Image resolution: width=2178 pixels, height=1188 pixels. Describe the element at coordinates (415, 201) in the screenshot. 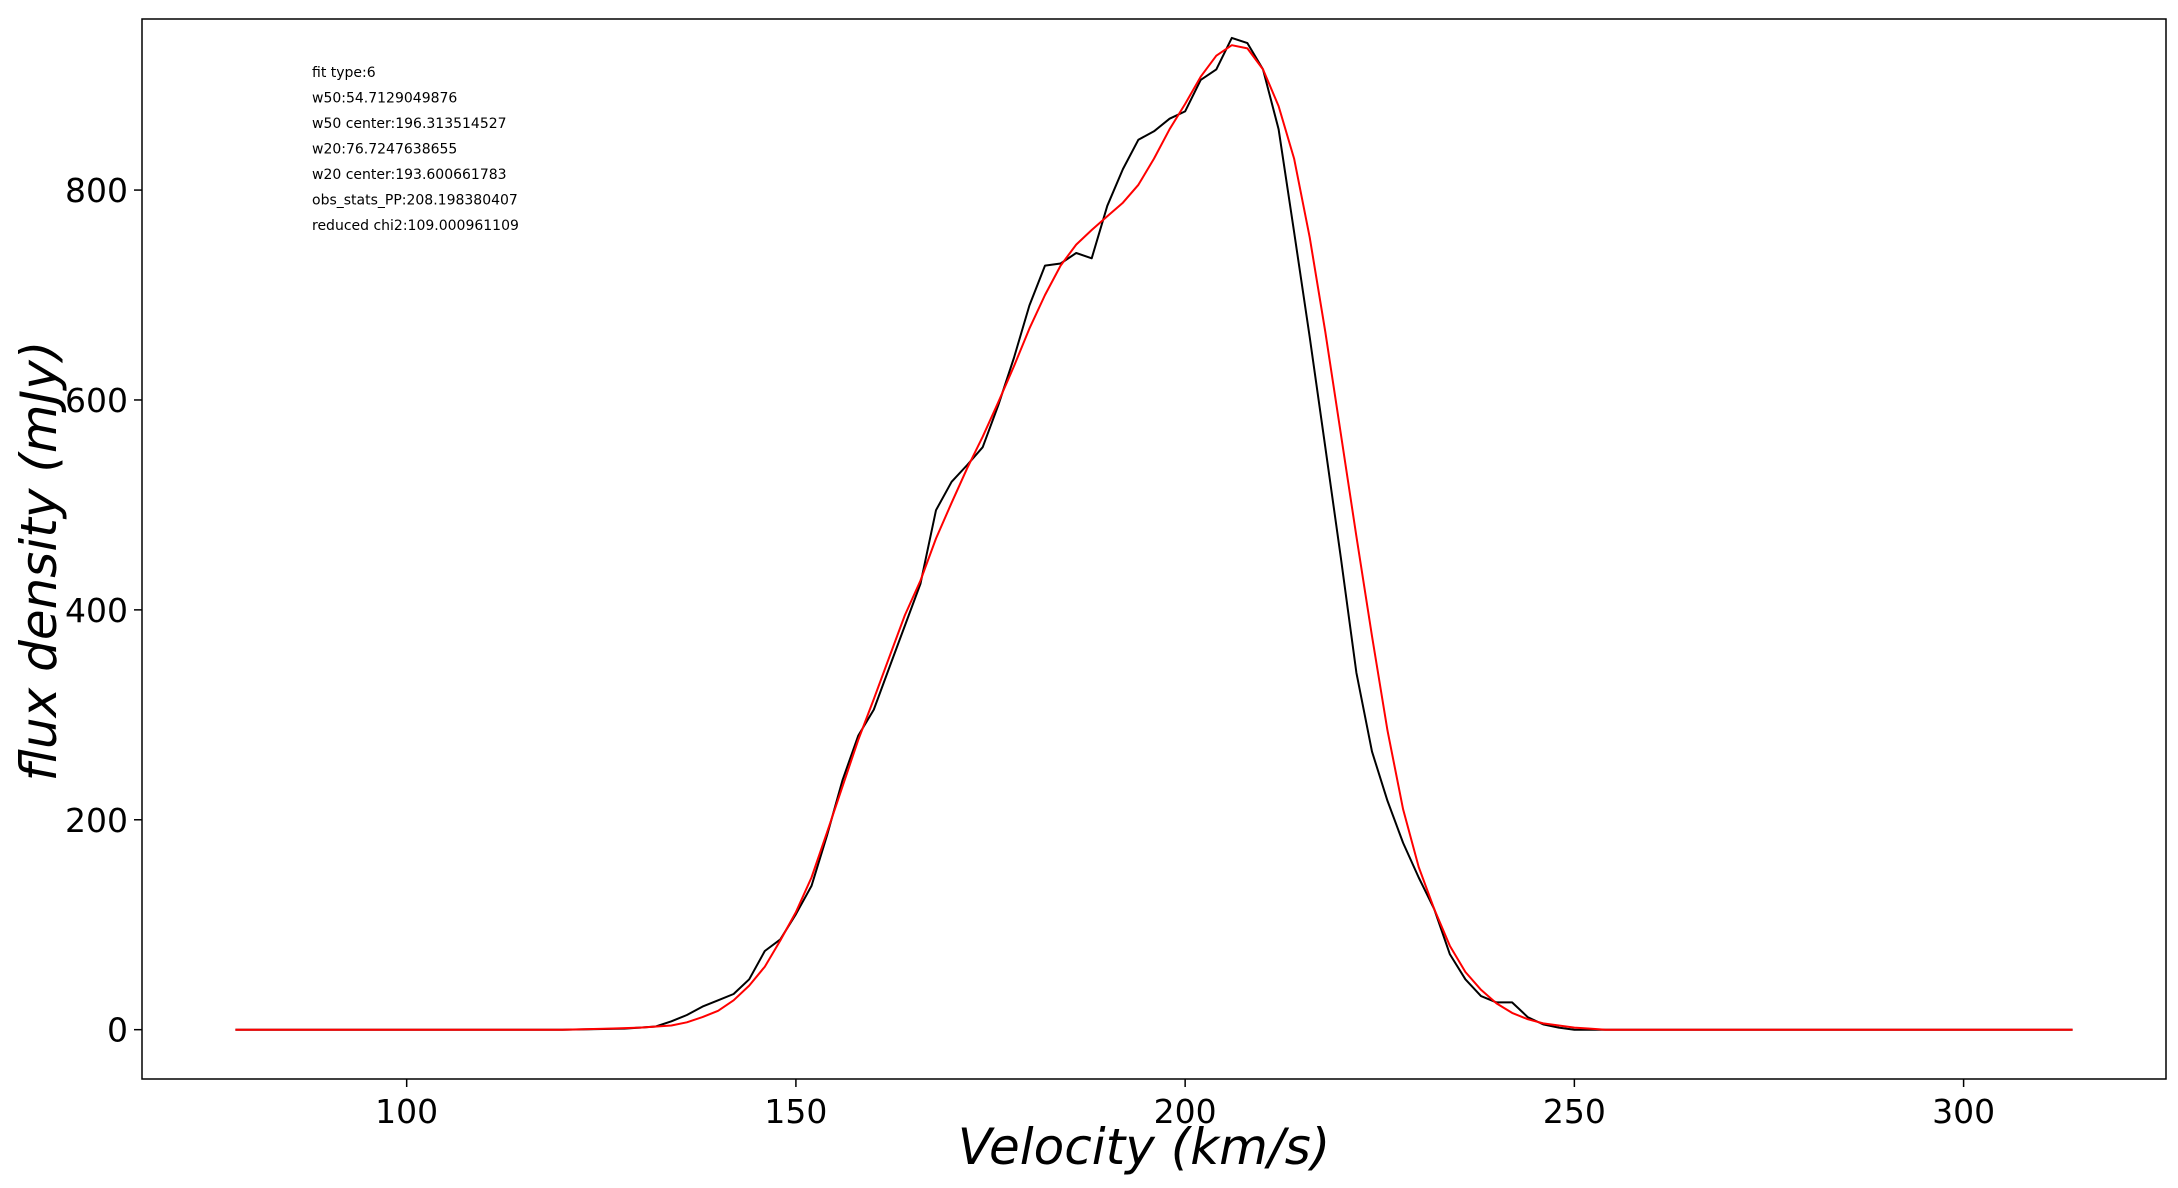

I see `fit-stat-annotation: obs_stats_PP:208.198380407` at that location.